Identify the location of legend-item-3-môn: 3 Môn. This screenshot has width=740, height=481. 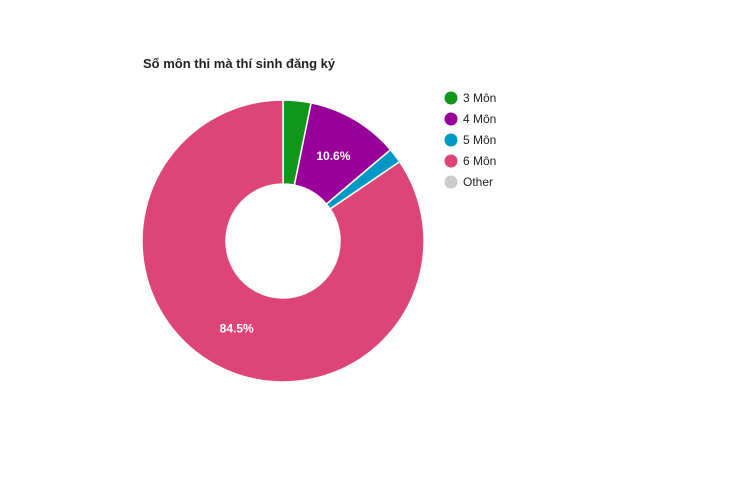
(470, 98).